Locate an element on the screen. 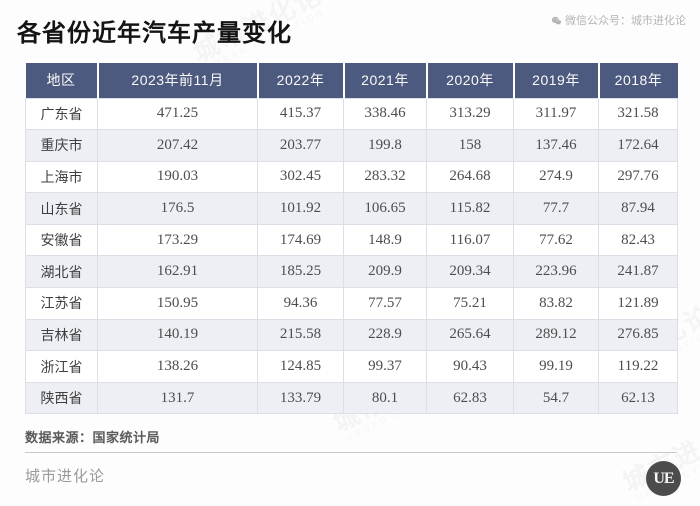 This screenshot has height=506, width=700. table-row: 陕西省 131.7 133.79 80.1 62.83 54.7 62.13 is located at coordinates (351, 398).